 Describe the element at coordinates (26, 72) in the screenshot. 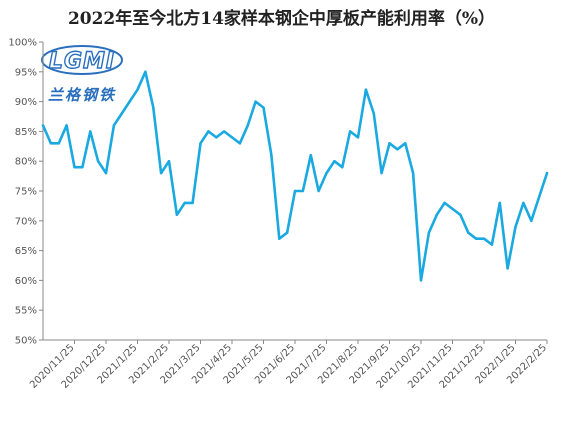

I see `y-tick-label: 95%` at that location.